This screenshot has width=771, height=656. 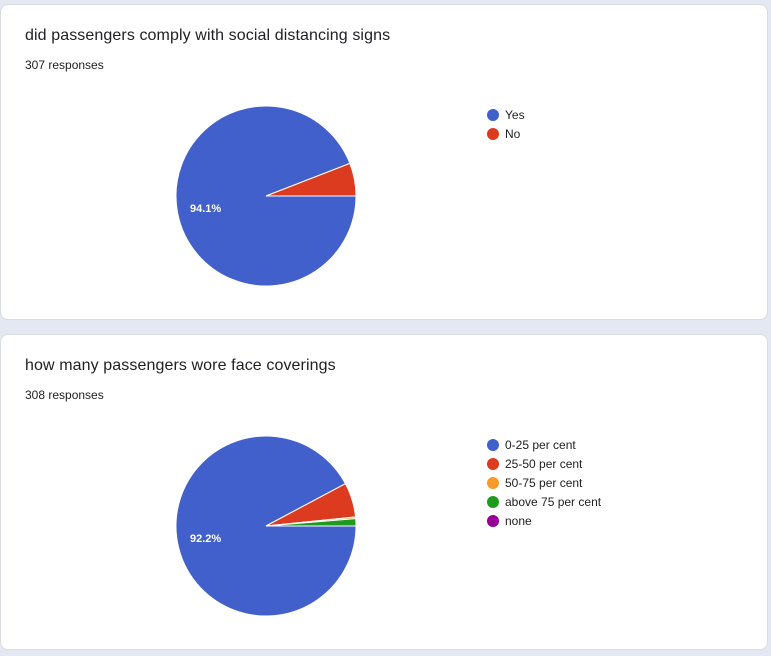 I want to click on legend-item-0-25-per-cent: 0-25 per cent, so click(x=544, y=444).